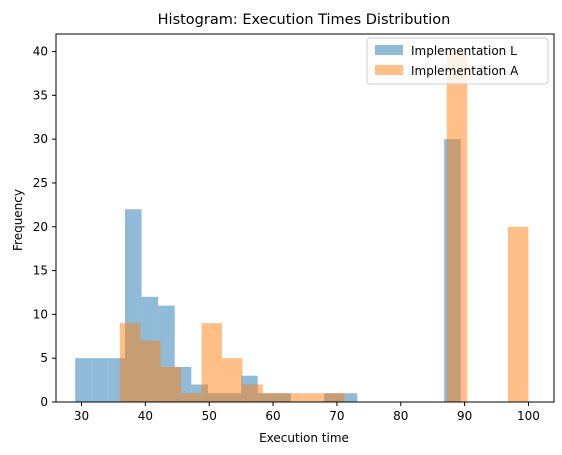  I want to click on bar-series1-bin0, so click(130, 362).